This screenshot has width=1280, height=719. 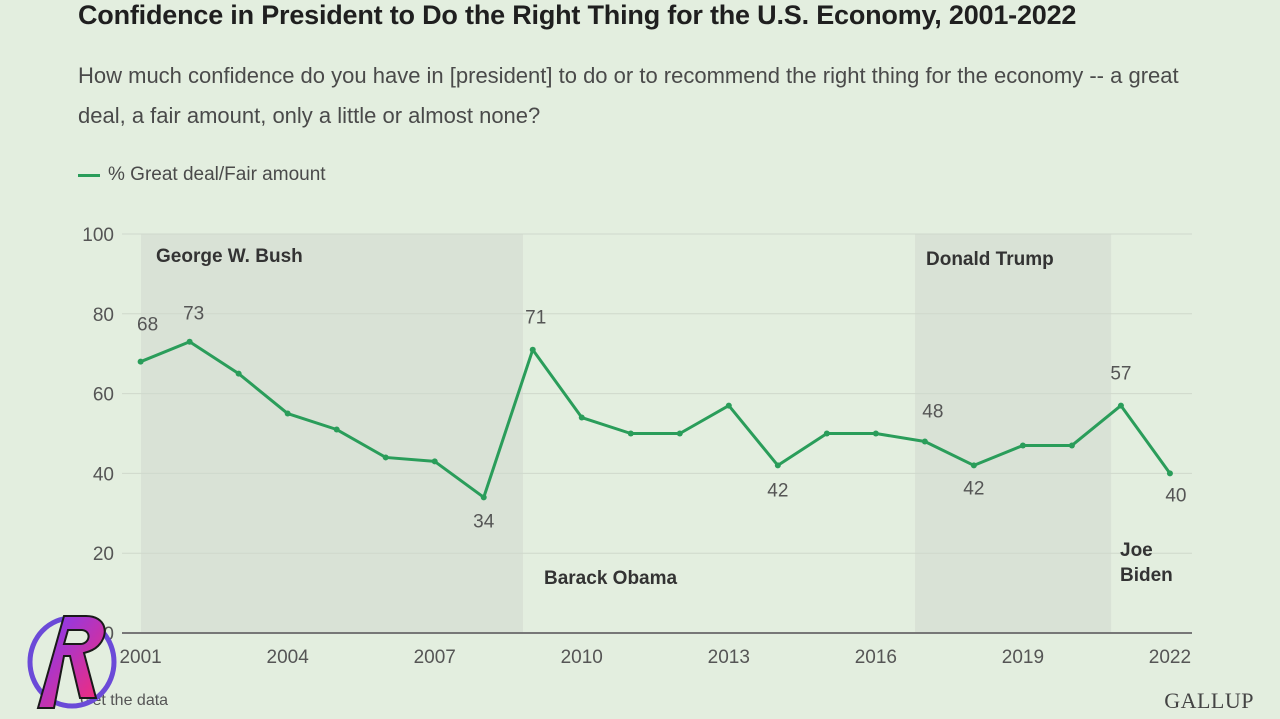 What do you see at coordinates (1209, 700) in the screenshot?
I see `gallup-logo: GALLUP` at bounding box center [1209, 700].